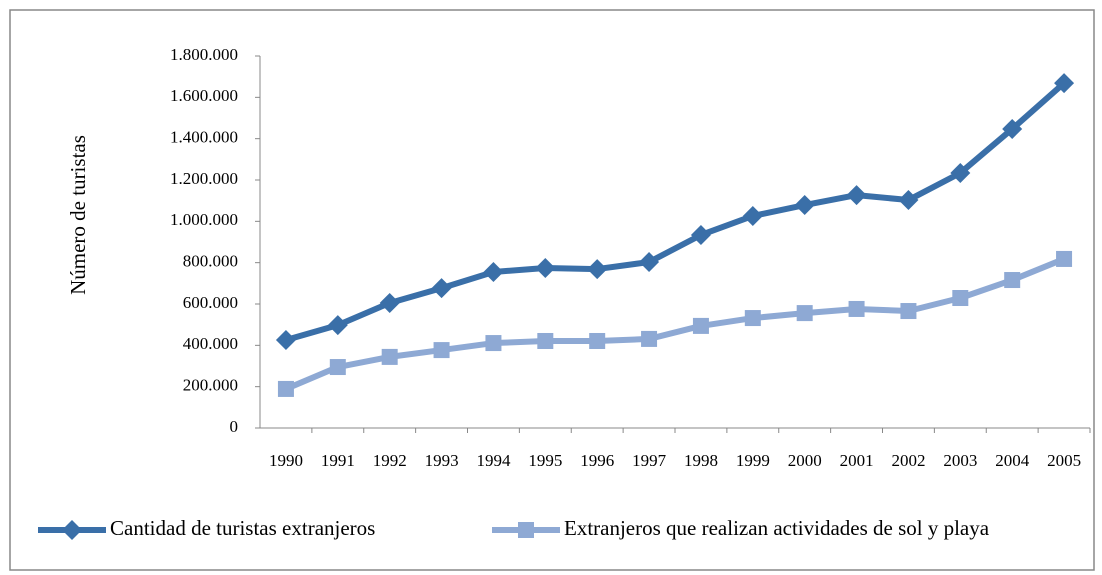 The image size is (1102, 575). I want to click on x-tick-label: 2002, so click(908, 460).